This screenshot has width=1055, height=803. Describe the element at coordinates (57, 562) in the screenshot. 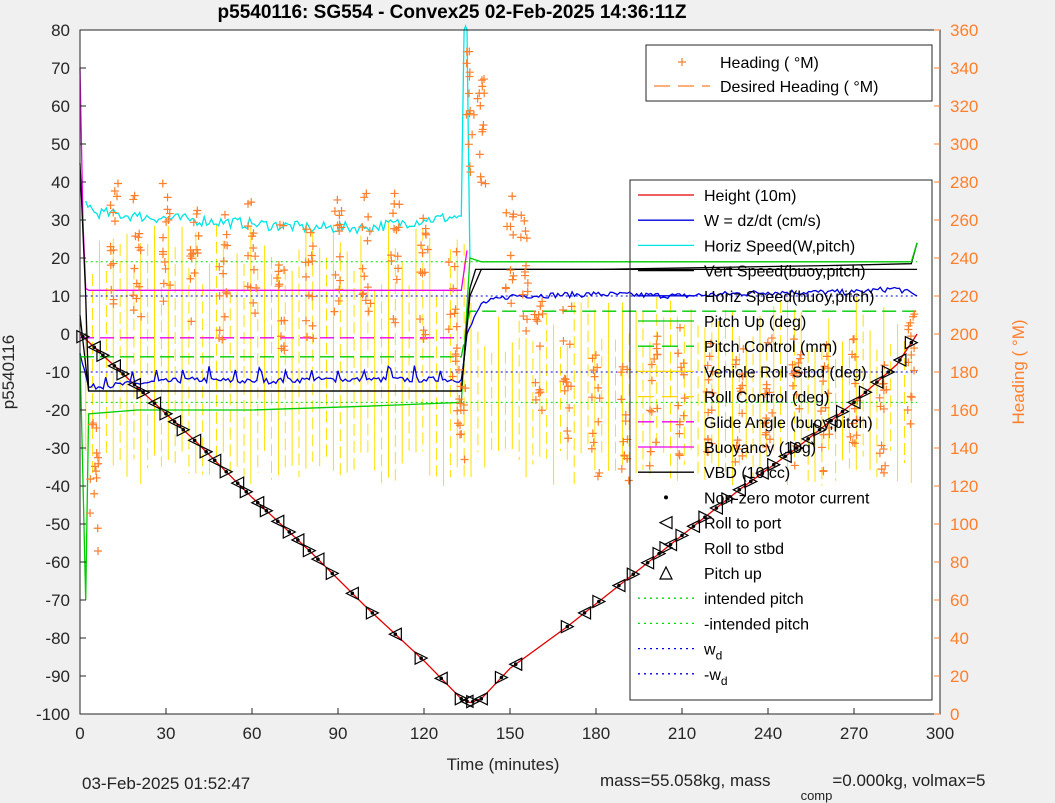

I see `y-tick-label: -60` at that location.